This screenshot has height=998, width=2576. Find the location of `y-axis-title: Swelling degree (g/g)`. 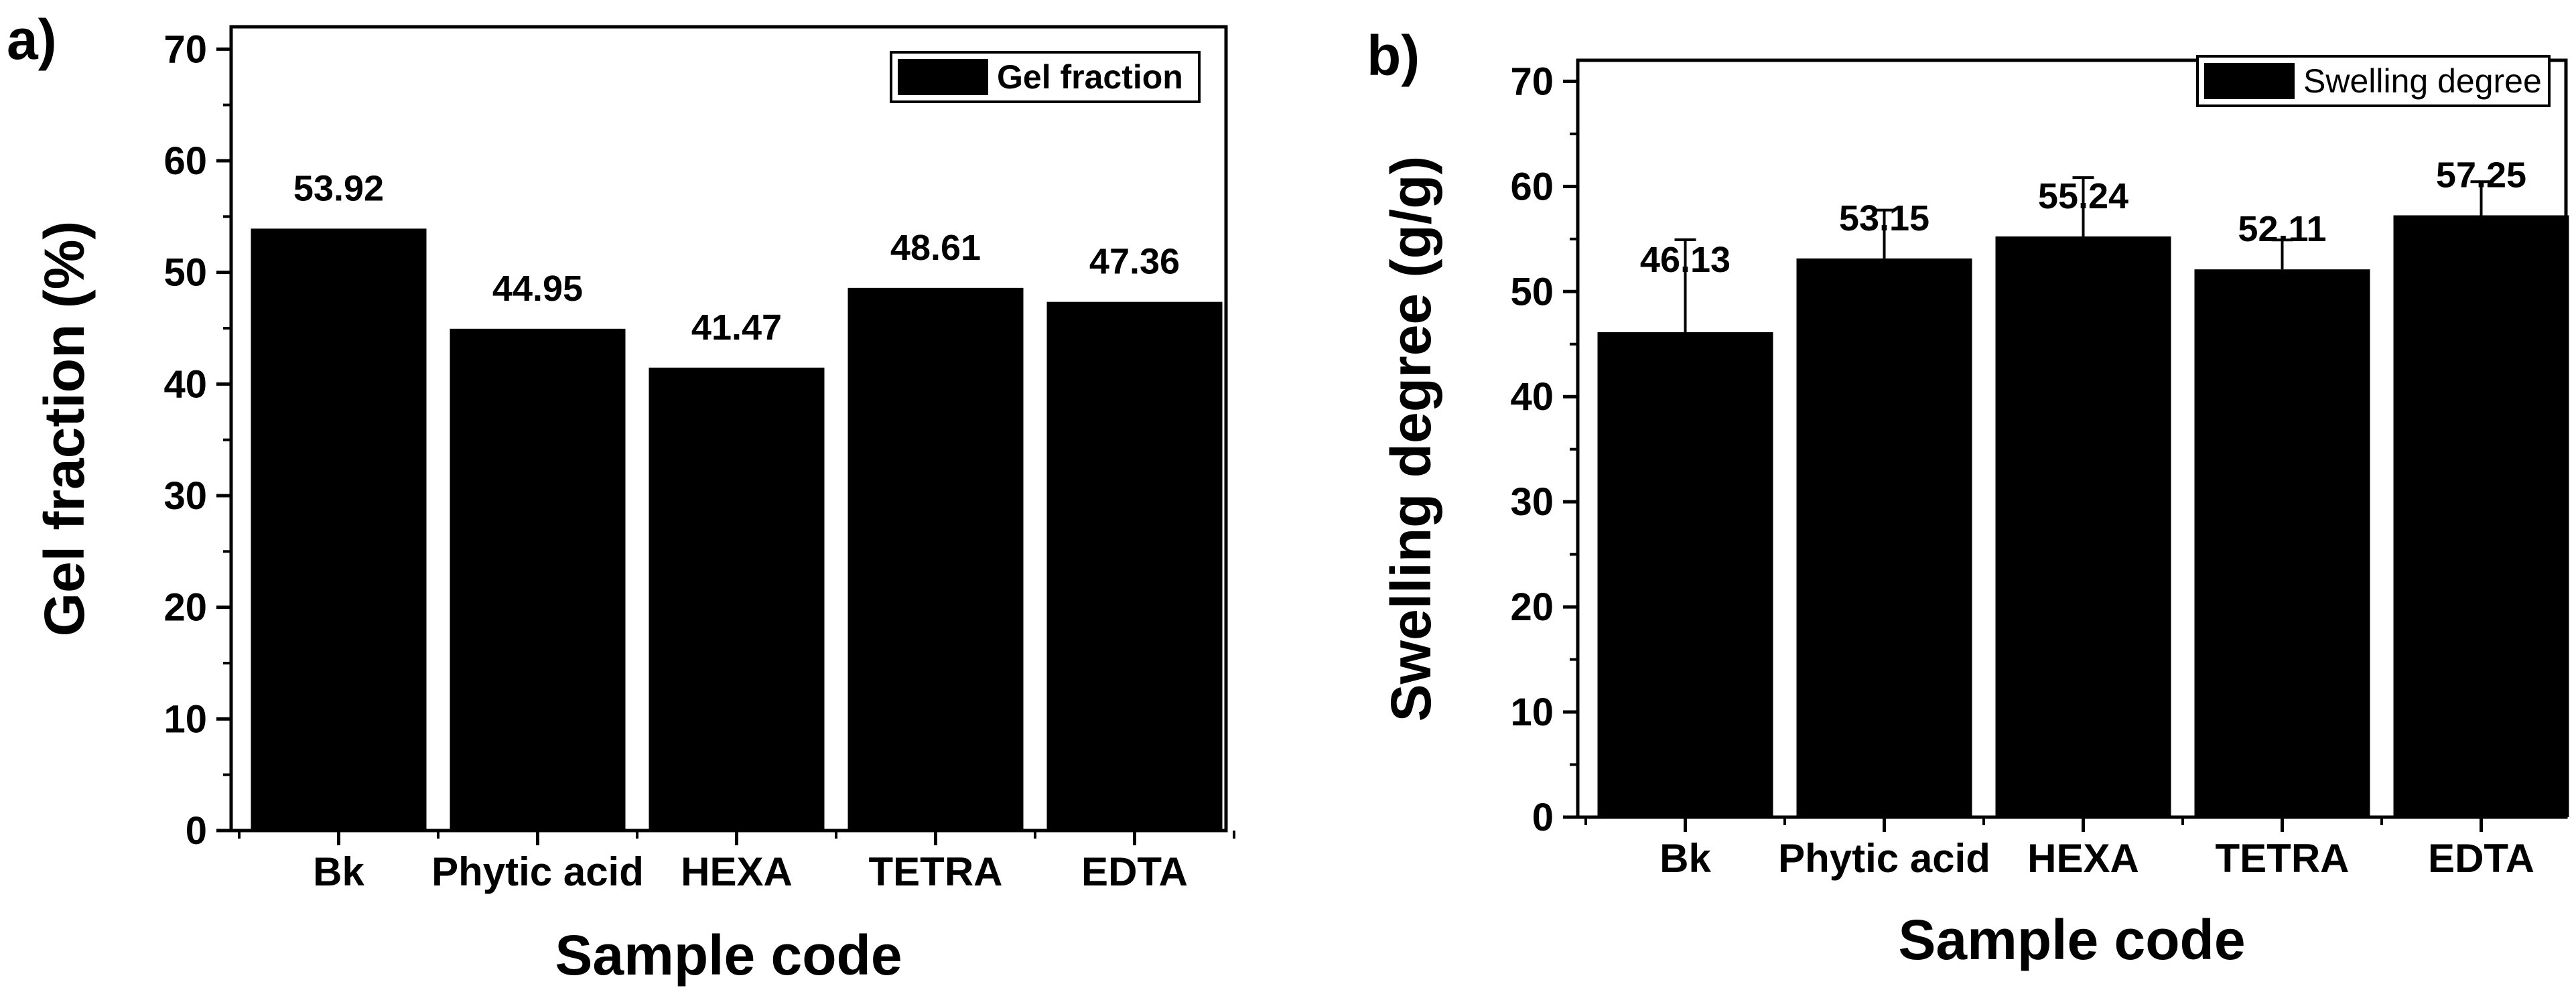

y-axis-title: Swelling degree (g/g) is located at coordinates (1411, 439).